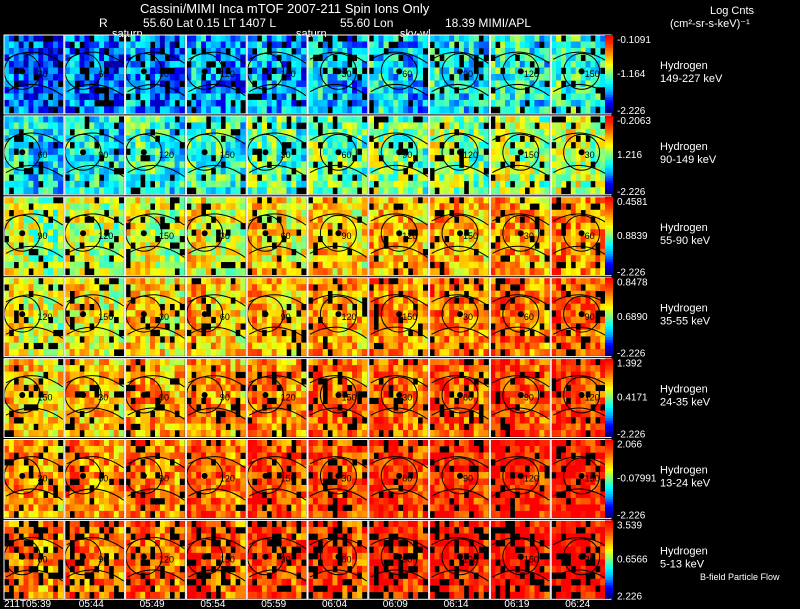 The image size is (800, 609). I want to click on colorbar-max-label: 0.4581, so click(632, 202).